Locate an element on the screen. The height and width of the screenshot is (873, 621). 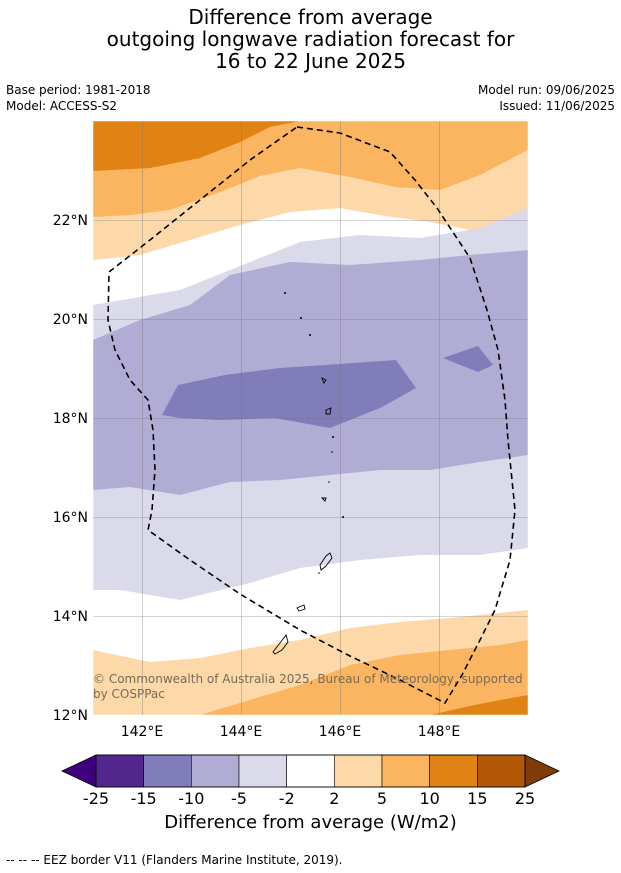
lat-label: 12°N is located at coordinates (70, 716).